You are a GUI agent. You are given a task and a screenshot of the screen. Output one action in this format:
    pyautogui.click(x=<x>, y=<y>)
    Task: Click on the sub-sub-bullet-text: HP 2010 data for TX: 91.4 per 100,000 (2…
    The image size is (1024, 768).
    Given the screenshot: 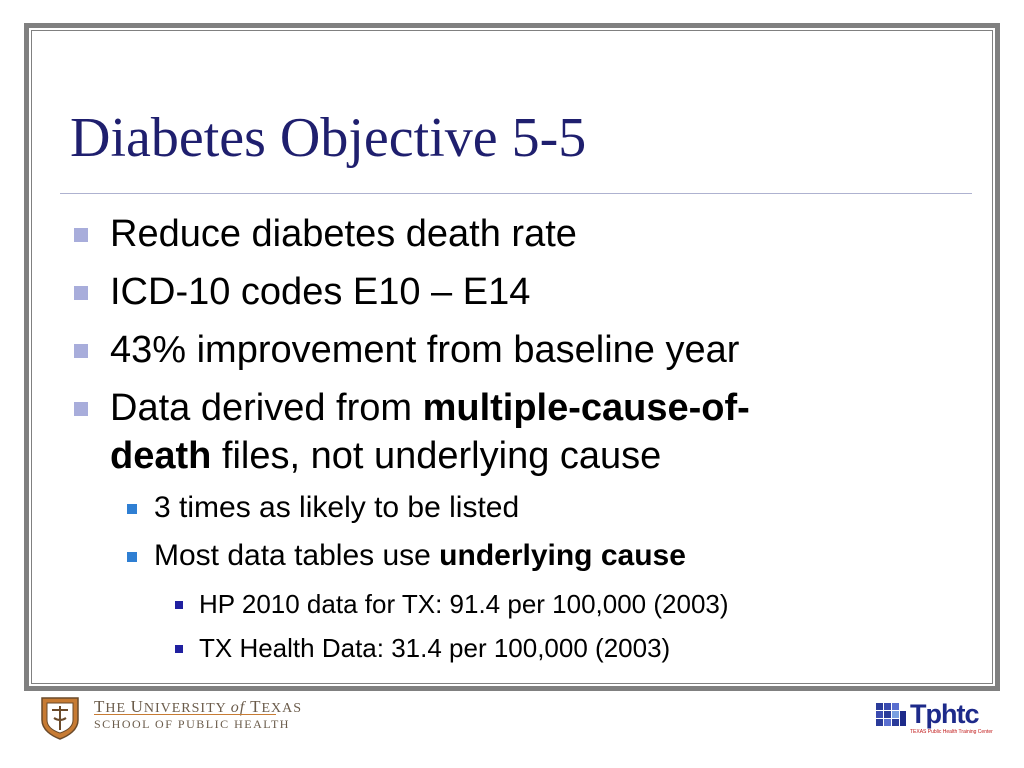 What is the action you would take?
    pyautogui.click(x=464, y=604)
    